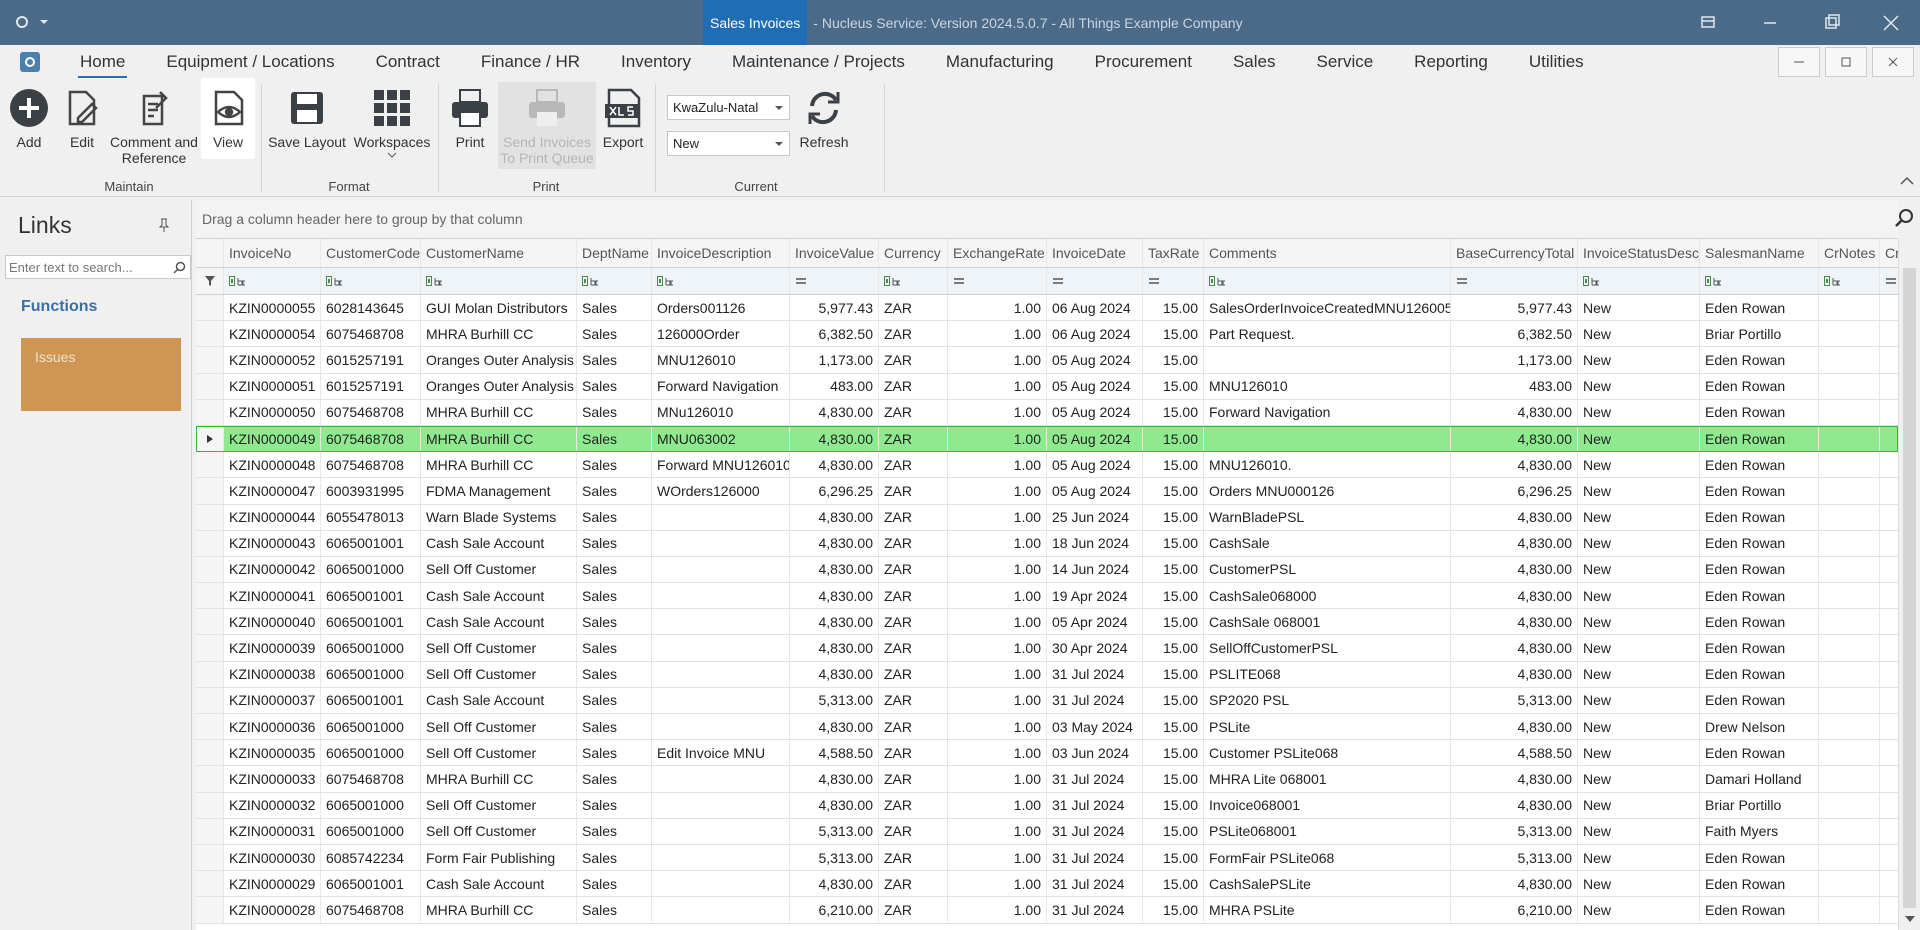 Image resolution: width=1920 pixels, height=930 pixels. I want to click on menu-tab: Home, so click(102, 64).